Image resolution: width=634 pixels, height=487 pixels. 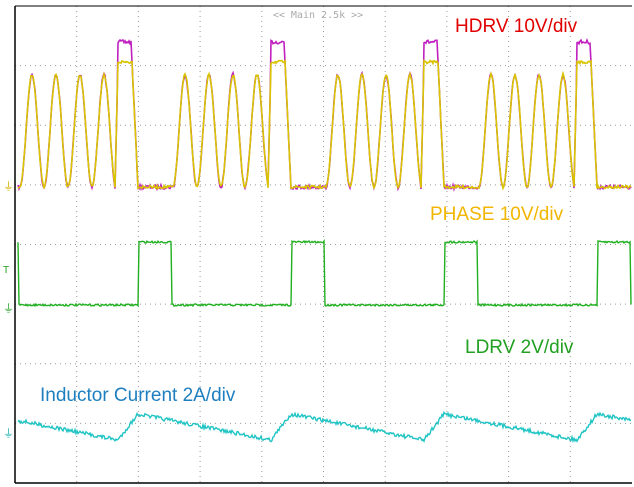 I want to click on trace-label: HDRV 10V/div, so click(x=516, y=26).